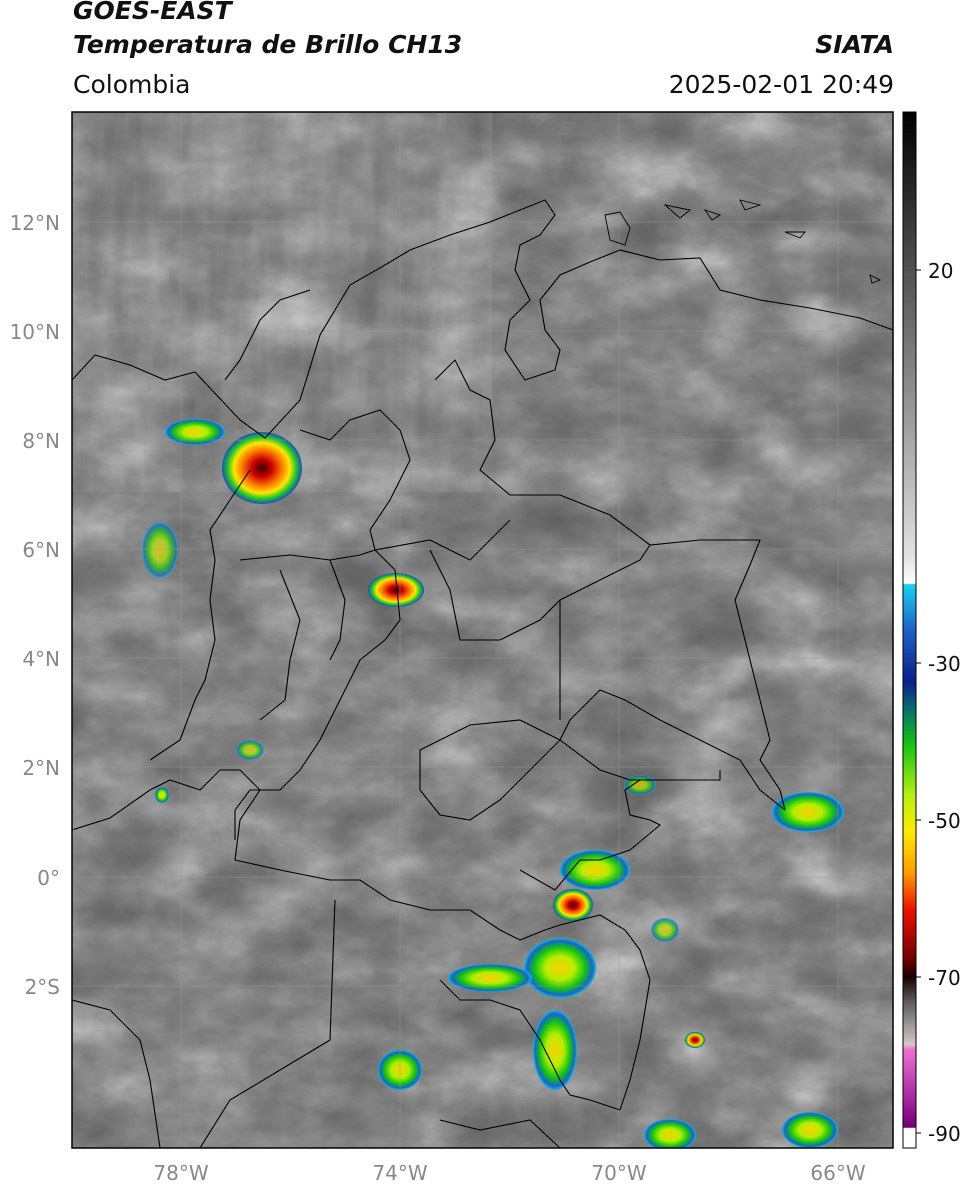 This screenshot has height=1190, width=966. What do you see at coordinates (48, 878) in the screenshot?
I see `lat-tick: 0°` at bounding box center [48, 878].